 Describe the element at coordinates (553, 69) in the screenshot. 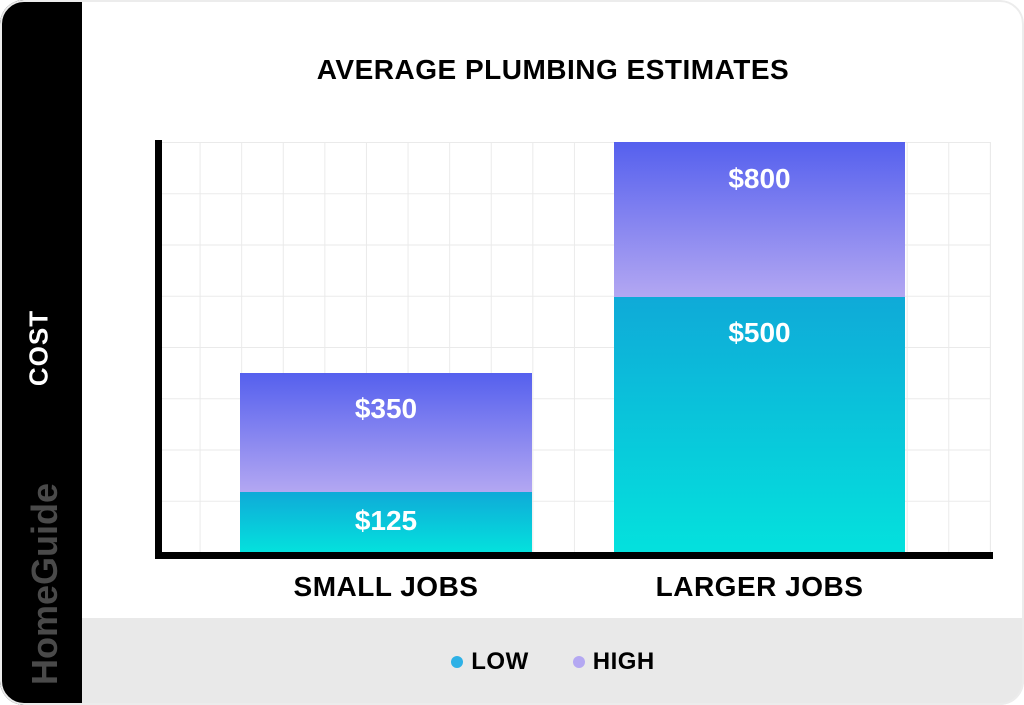

I see `chart-title: AVERAGE PLUMBING ESTIMATES` at that location.